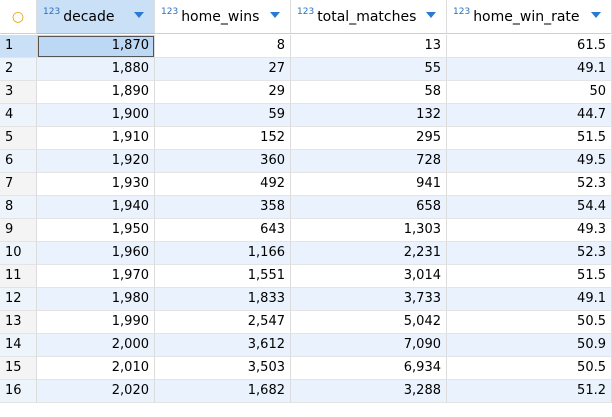 This screenshot has width=612, height=417. I want to click on cell-home-wins: 358, so click(223, 207).